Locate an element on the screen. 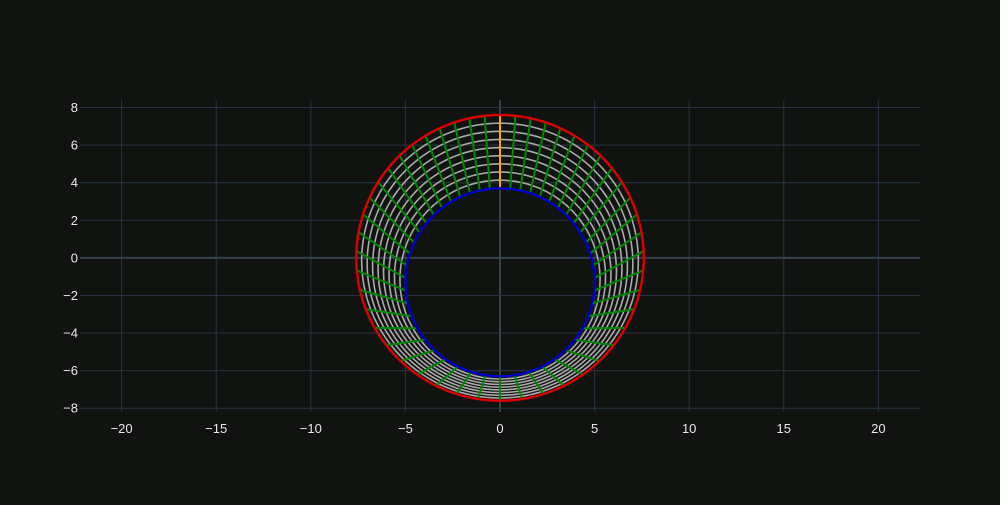 Image resolution: width=1000 pixels, height=505 pixels. x-tick-label: −10 is located at coordinates (311, 428).